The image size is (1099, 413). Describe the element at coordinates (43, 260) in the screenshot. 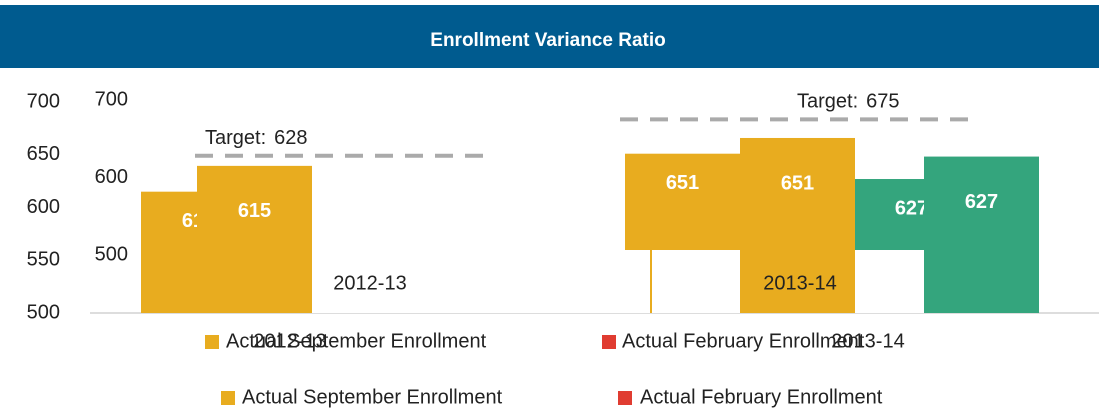

I see `y-tick-label: 550` at that location.